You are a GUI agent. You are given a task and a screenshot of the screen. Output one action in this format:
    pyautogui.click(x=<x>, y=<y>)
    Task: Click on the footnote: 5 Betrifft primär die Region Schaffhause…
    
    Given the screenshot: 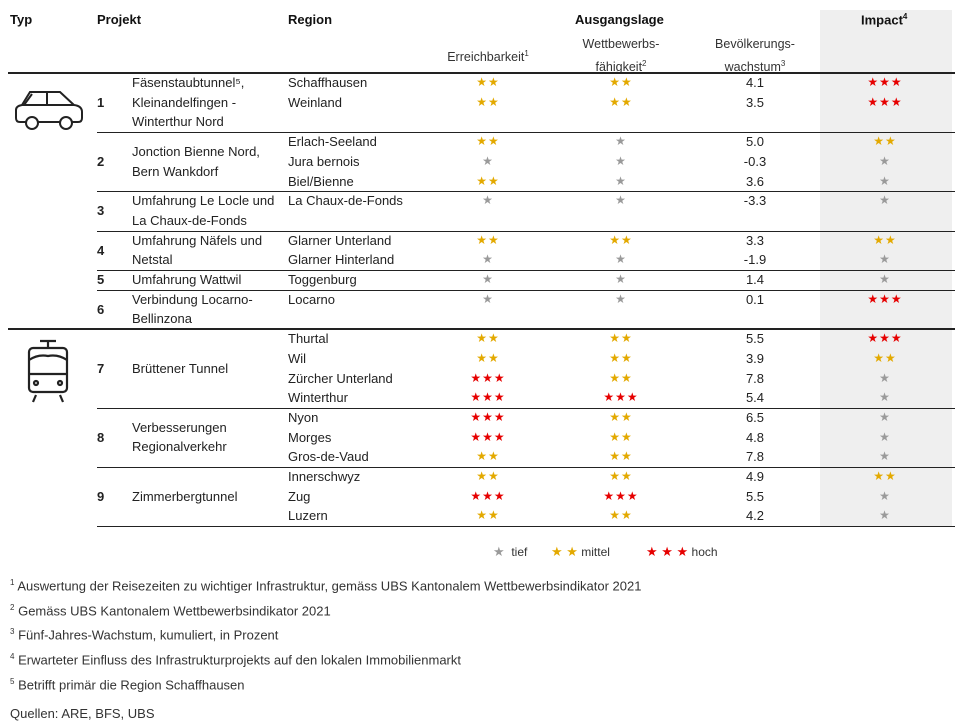 What is the action you would take?
    pyautogui.click(x=127, y=684)
    